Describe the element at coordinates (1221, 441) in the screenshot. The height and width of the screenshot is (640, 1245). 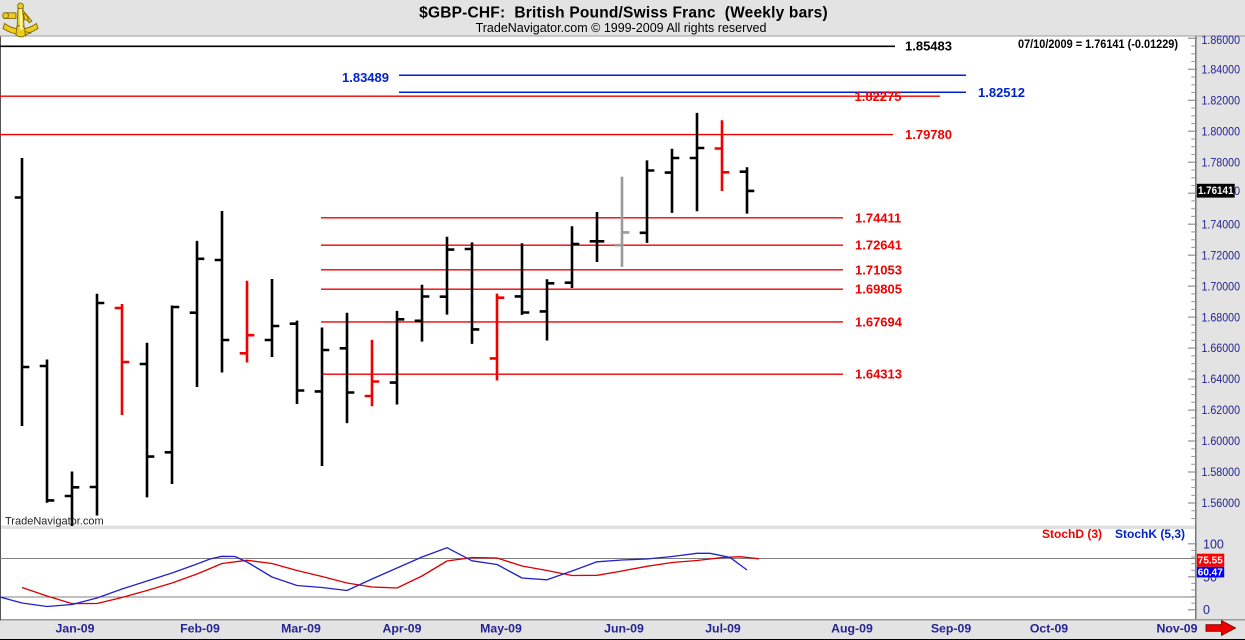
I see `svg-text: 1.60000` at that location.